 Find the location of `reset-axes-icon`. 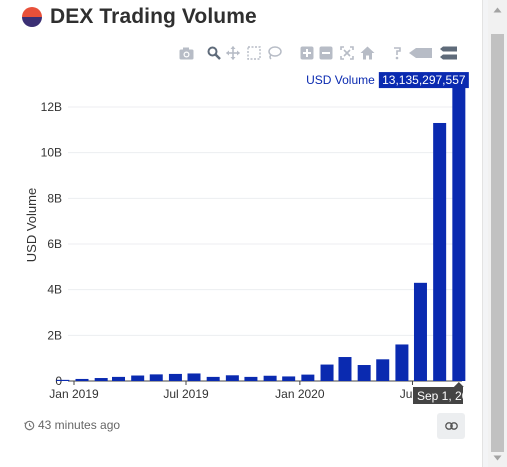

reset-axes-icon is located at coordinates (367, 53).